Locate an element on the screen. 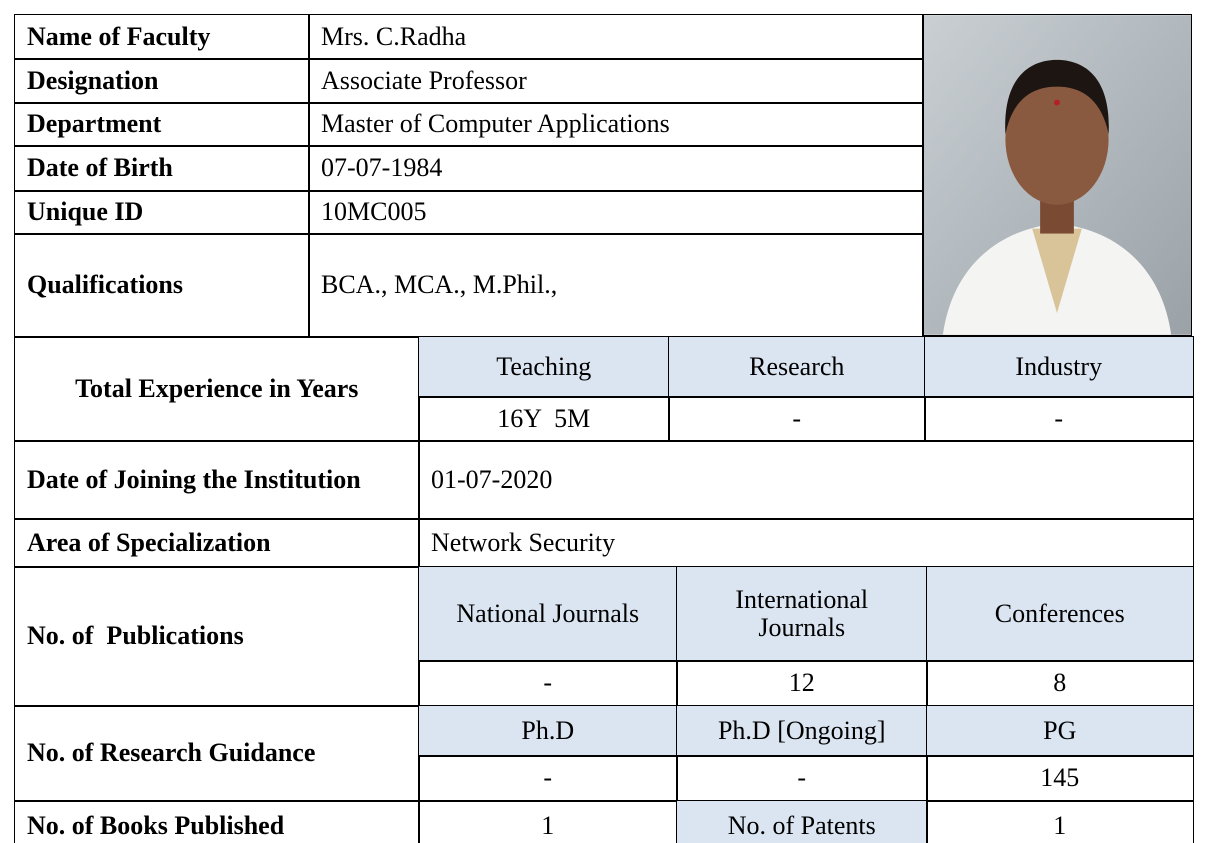 The image size is (1206, 843). column-header: Industry is located at coordinates (1059, 367).